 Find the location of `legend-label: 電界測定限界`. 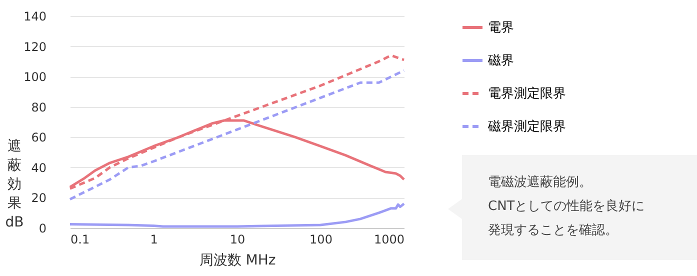

legend-label: 電界測定限界 is located at coordinates (527, 94).